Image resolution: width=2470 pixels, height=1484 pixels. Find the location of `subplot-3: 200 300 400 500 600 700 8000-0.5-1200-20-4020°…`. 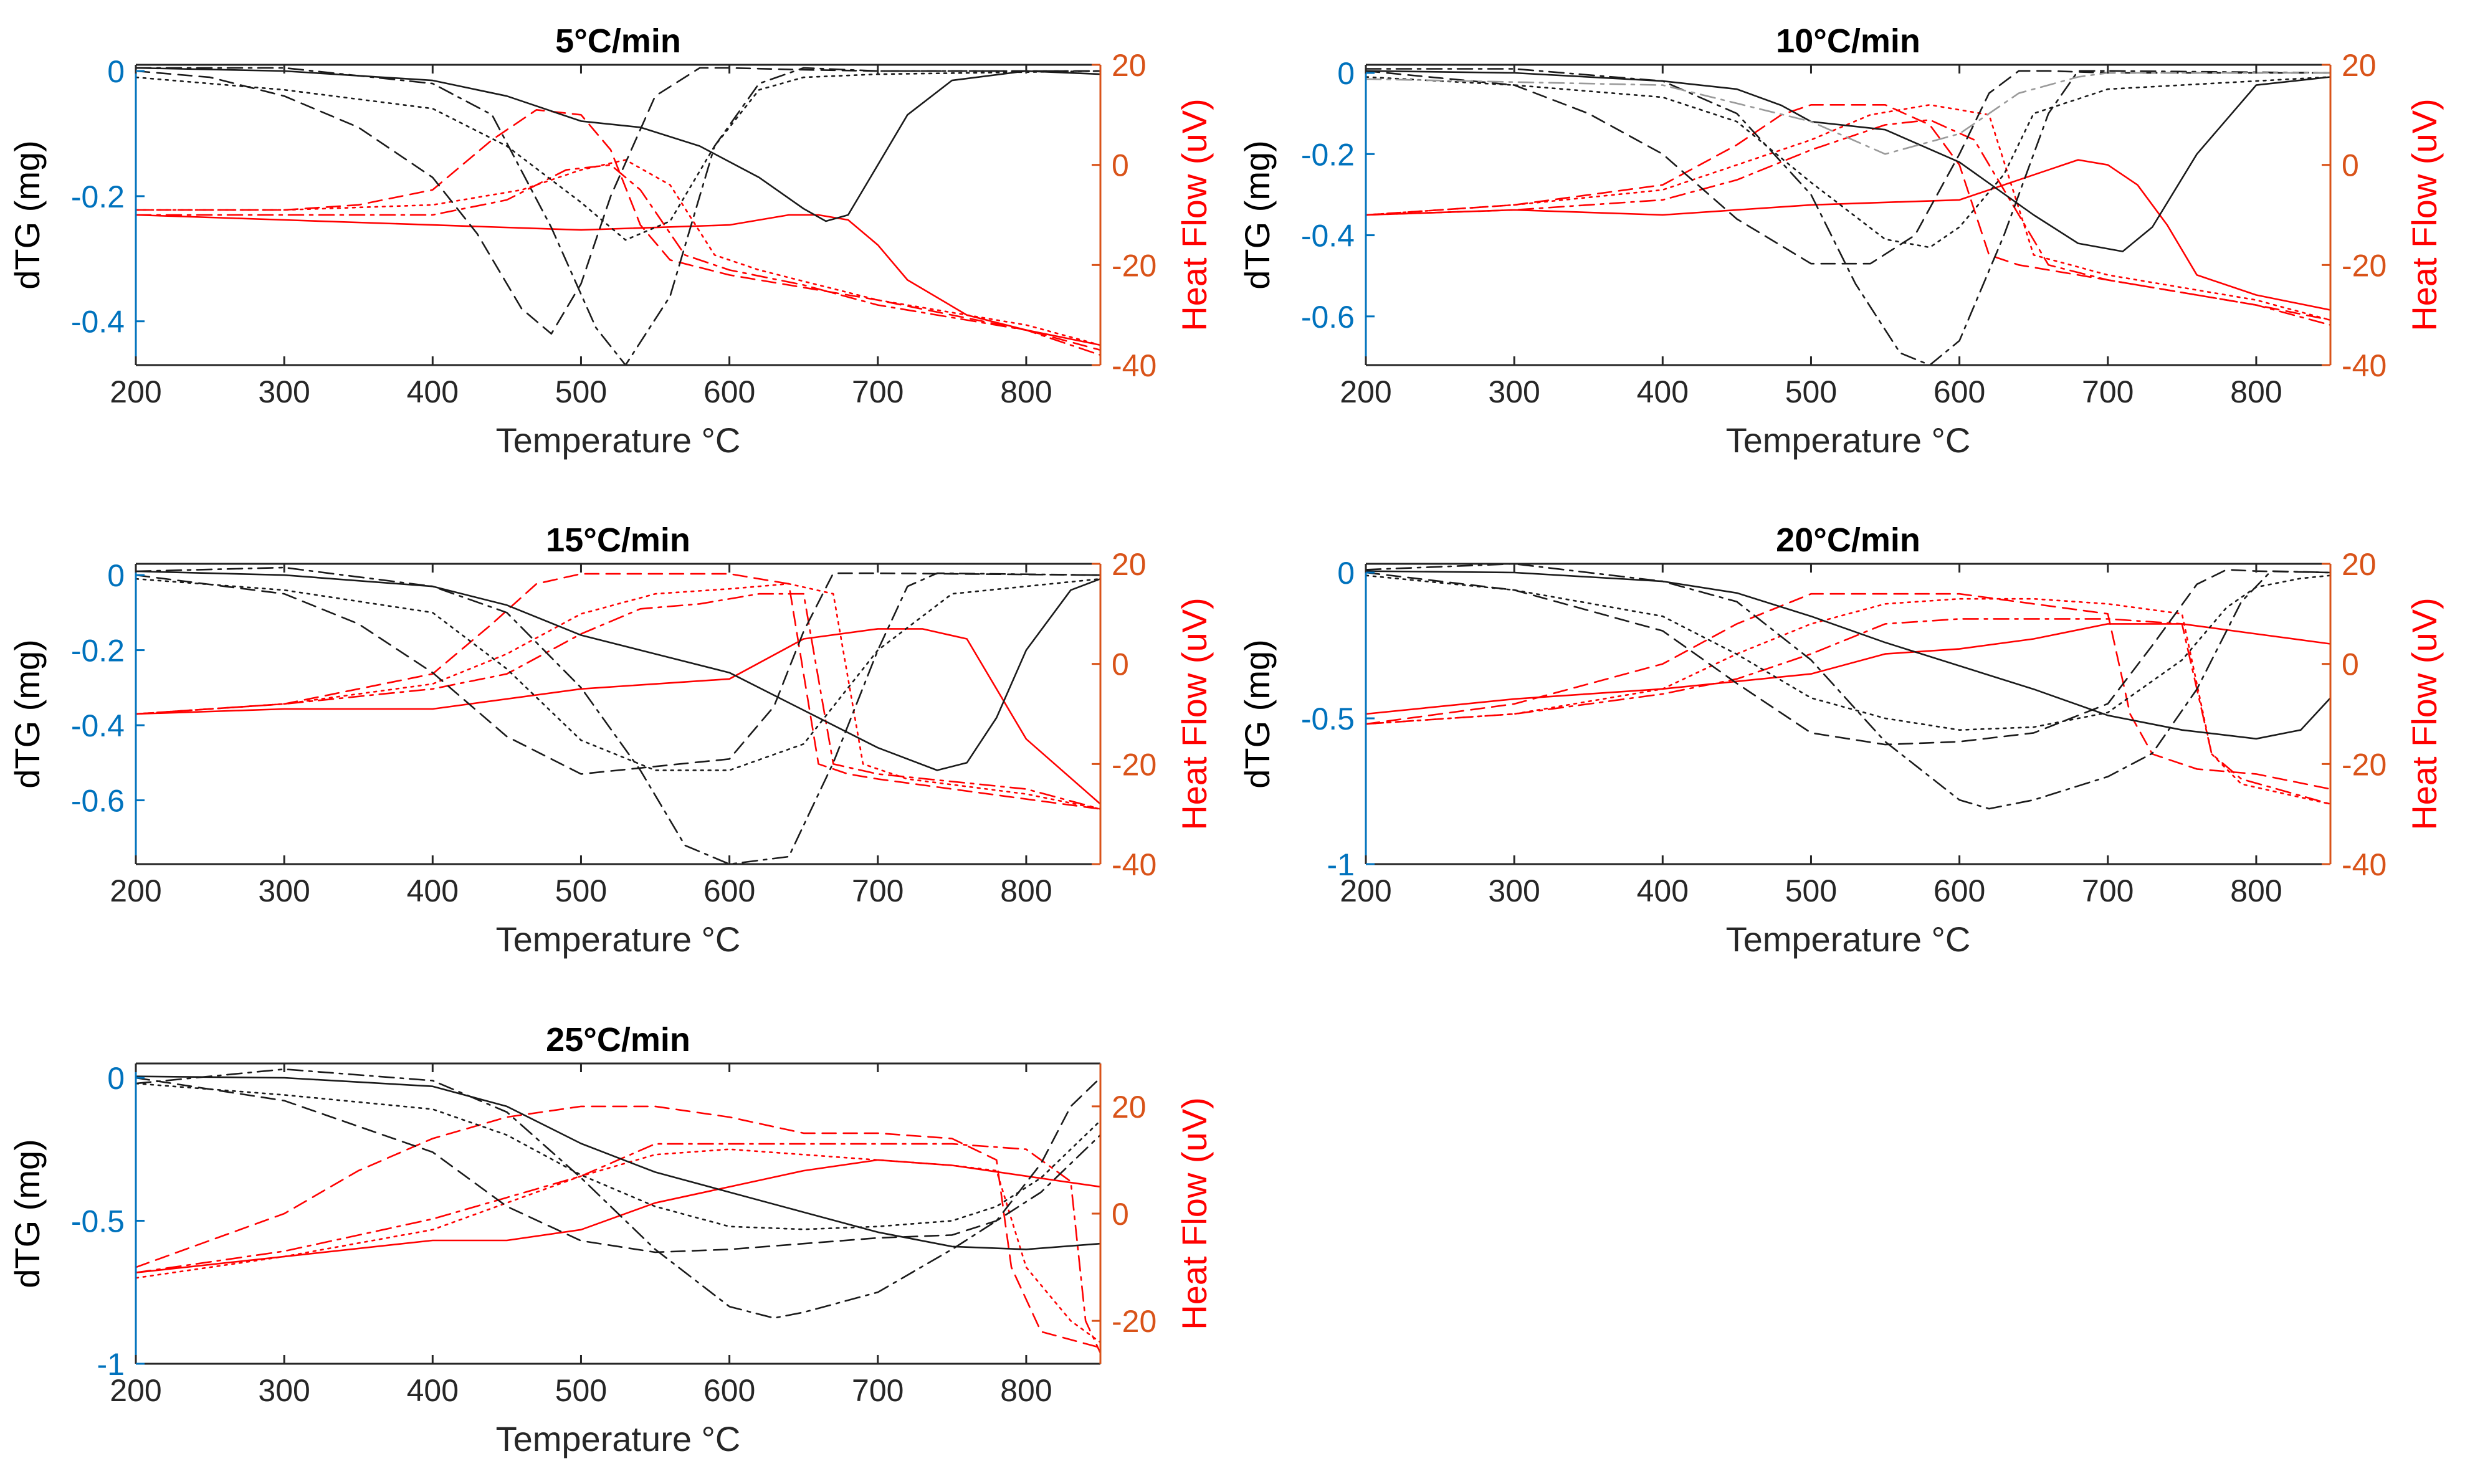

subplot-3: 200 300 400 500 600 700 8000-0.5-1200-20-4020°… is located at coordinates (1841, 740).